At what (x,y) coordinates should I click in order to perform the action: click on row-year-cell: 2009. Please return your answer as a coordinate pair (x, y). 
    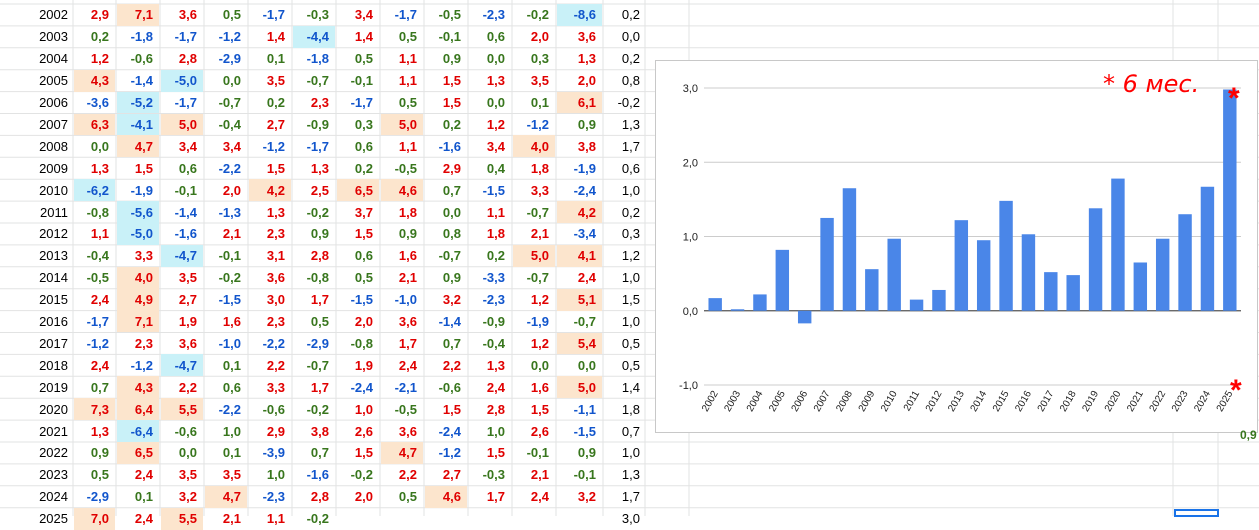
    Looking at the image, I should click on (53, 168).